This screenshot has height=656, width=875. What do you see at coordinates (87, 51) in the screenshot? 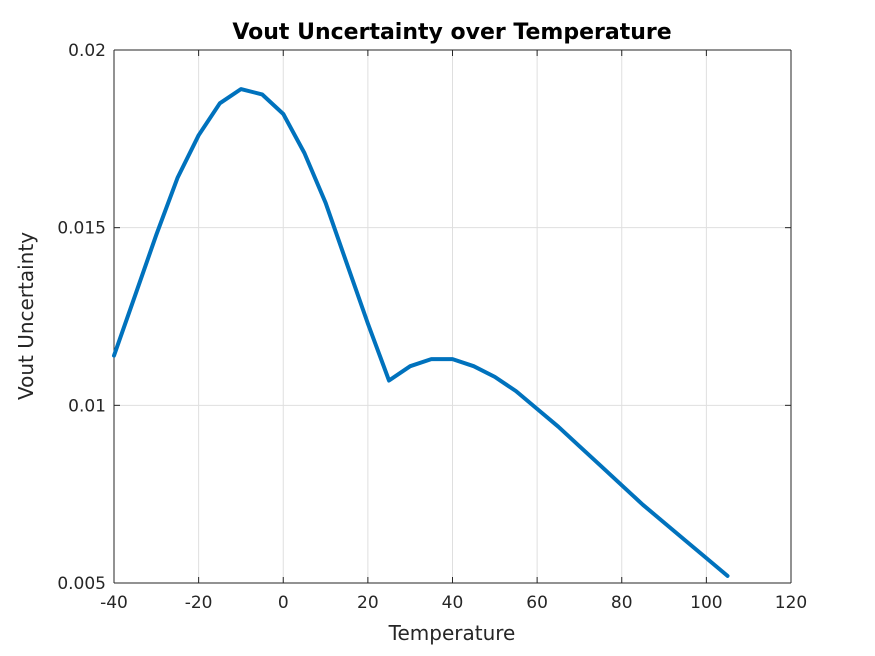
I see `y-tick-label: 0.02` at bounding box center [87, 51].